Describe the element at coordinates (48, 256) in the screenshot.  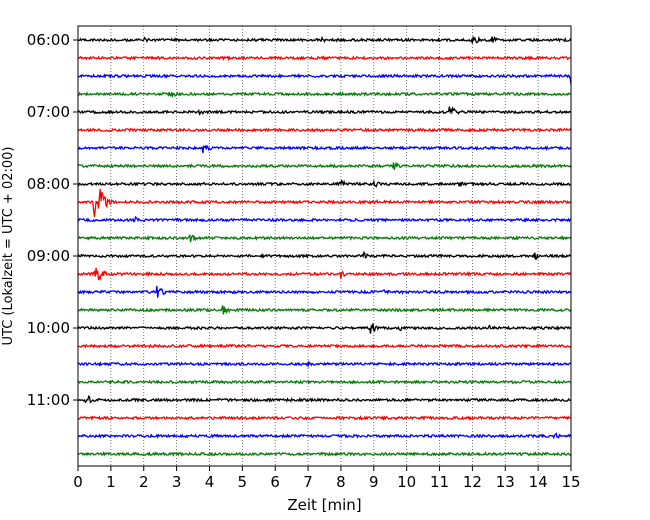
I see `y-tick-label: 09:00` at that location.